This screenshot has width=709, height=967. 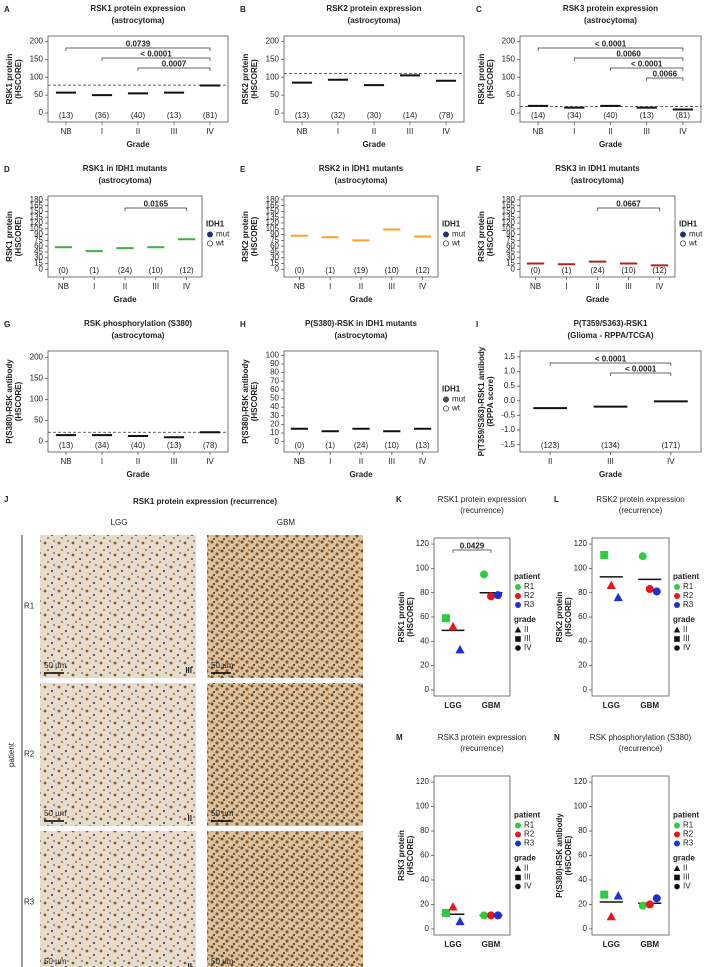 I want to click on group-count: (36), so click(x=102, y=115).